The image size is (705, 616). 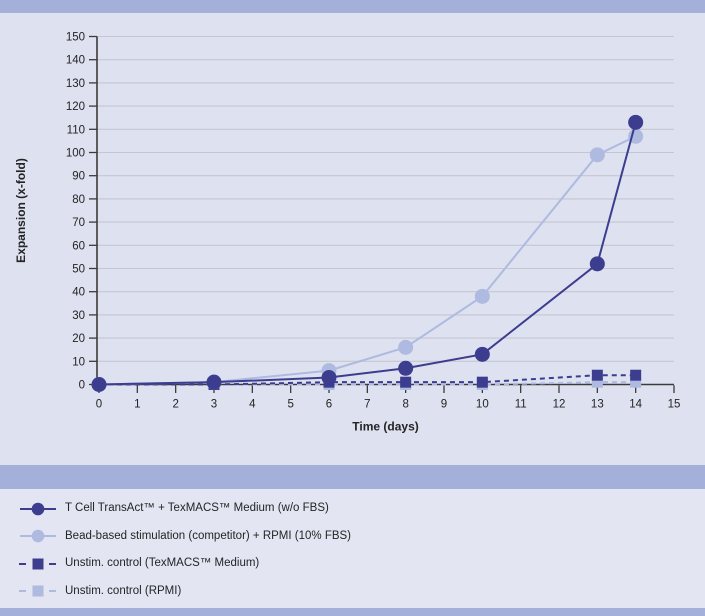 I want to click on x-tick-label: 14, so click(x=635, y=405).